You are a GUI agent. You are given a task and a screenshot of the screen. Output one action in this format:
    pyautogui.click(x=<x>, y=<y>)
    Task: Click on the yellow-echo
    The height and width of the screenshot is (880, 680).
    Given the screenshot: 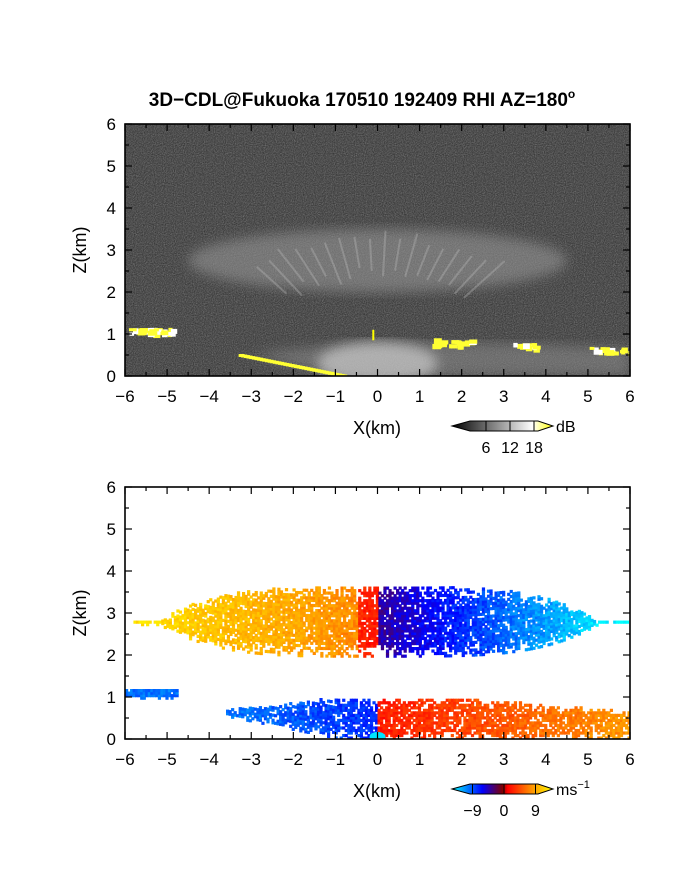 What is the action you would take?
    pyautogui.click(x=592, y=348)
    